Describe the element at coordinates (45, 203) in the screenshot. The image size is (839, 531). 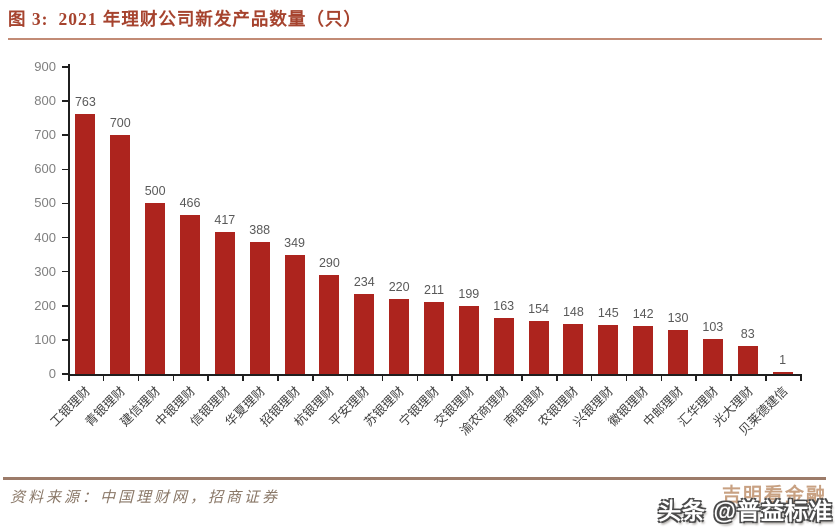
I see `y-axis-label: 500` at that location.